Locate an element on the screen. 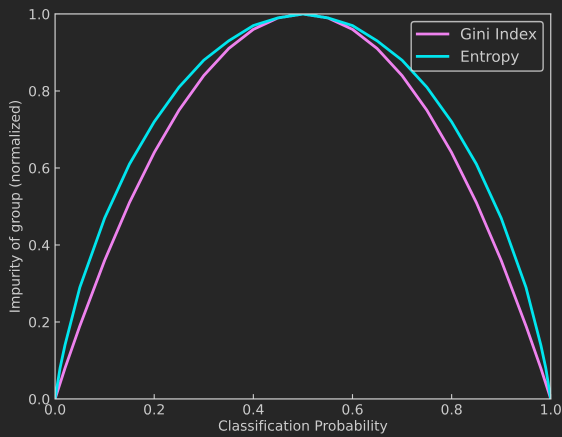 This screenshot has width=562, height=437. y-tick-label: 0.2 is located at coordinates (39, 322).